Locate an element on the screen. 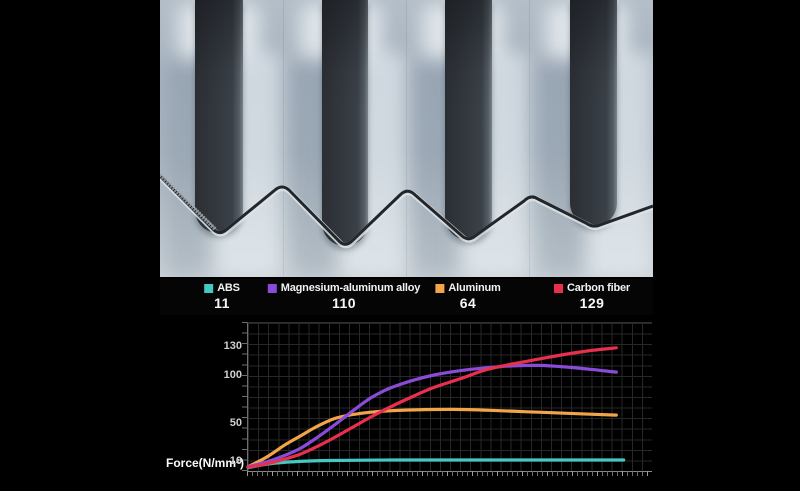 This screenshot has width=800, height=491. legend-item-aluminum: Aluminum 64 is located at coordinates (468, 296).